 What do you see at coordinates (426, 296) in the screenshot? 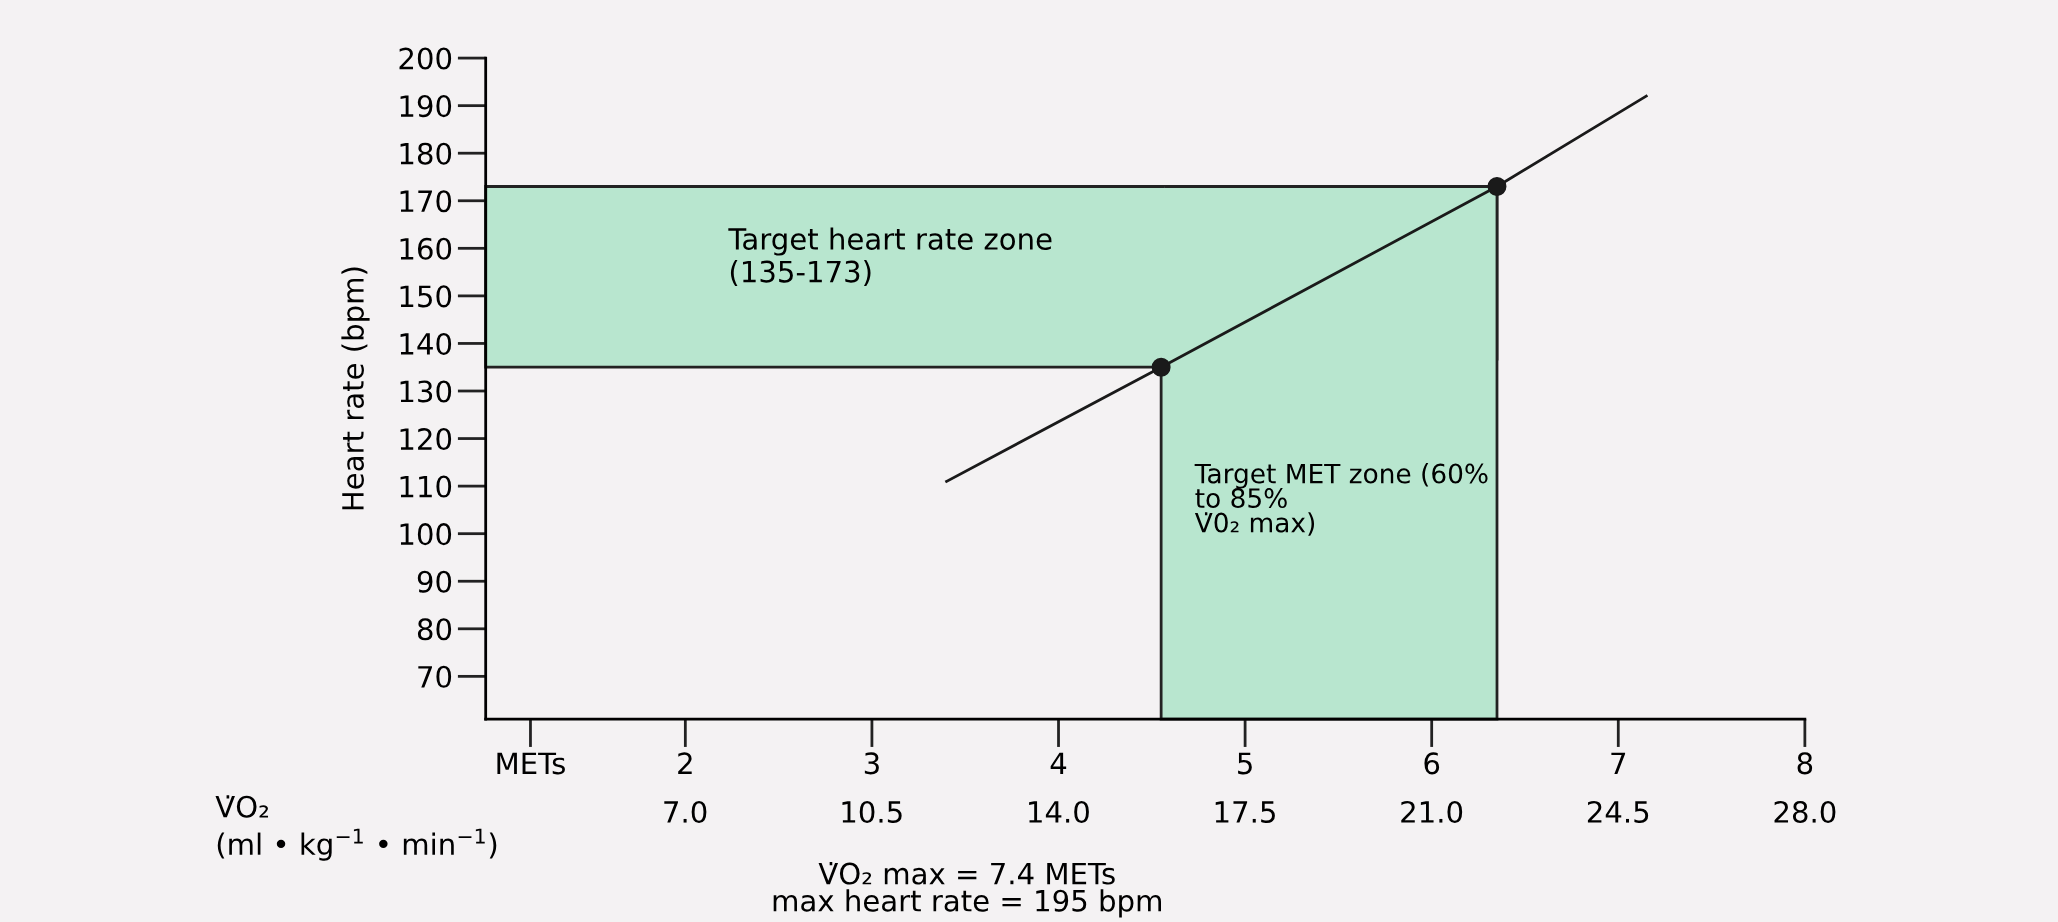
I see `y-tick-label: 150` at bounding box center [426, 296].